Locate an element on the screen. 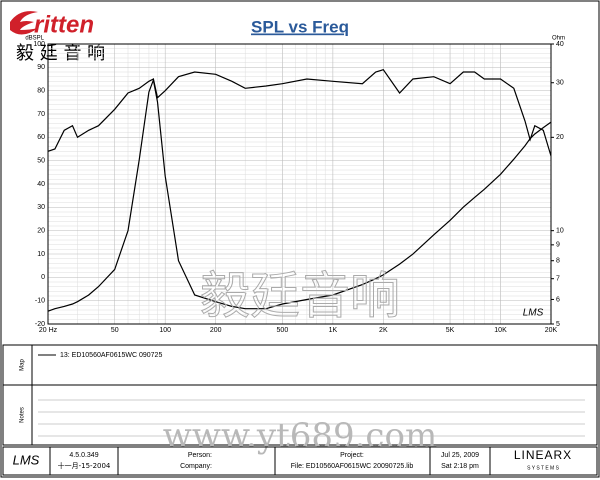 The height and width of the screenshot is (480, 600). plot-mark: LMS is located at coordinates (533, 313).